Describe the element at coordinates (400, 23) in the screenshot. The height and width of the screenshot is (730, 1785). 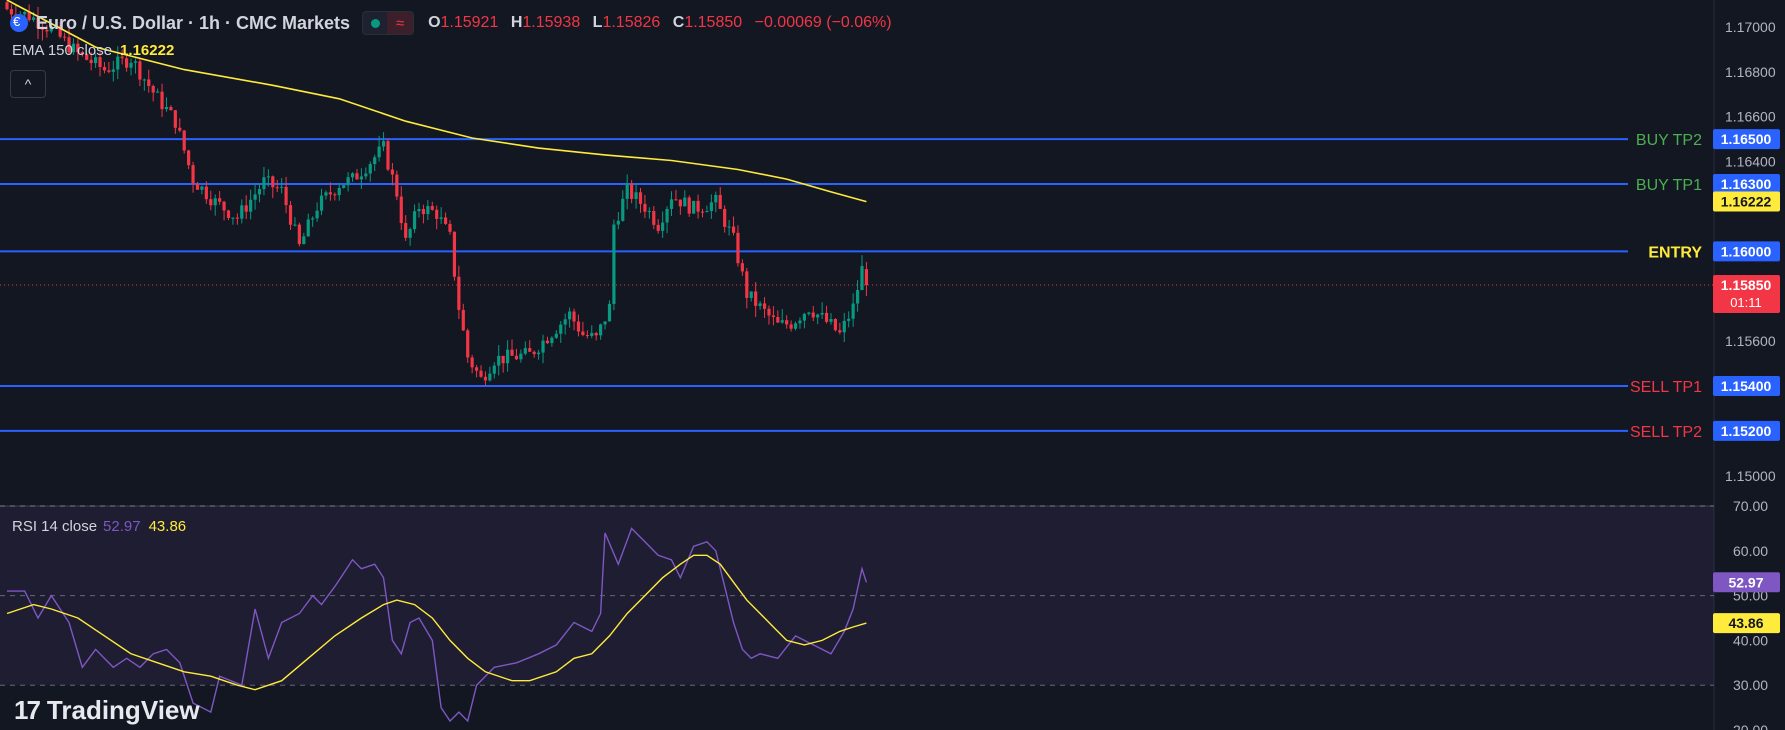
I see `wave-icon: ≈` at that location.